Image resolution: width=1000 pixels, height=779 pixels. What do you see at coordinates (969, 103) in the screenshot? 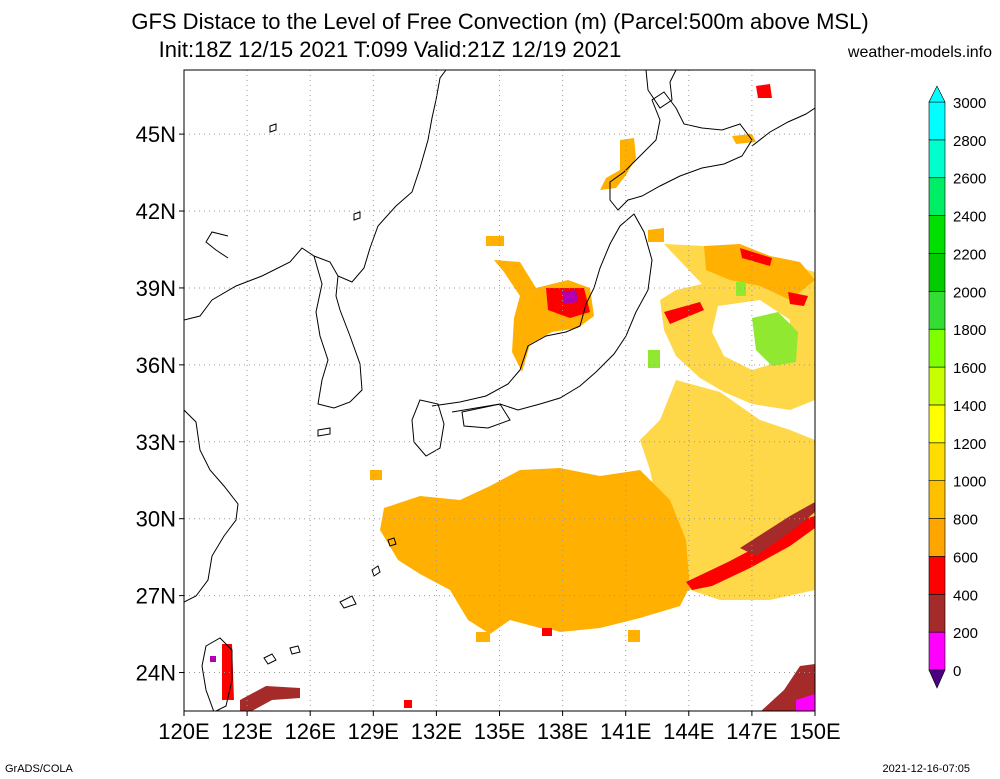
I see `colorbar-label: 3000` at bounding box center [969, 103].